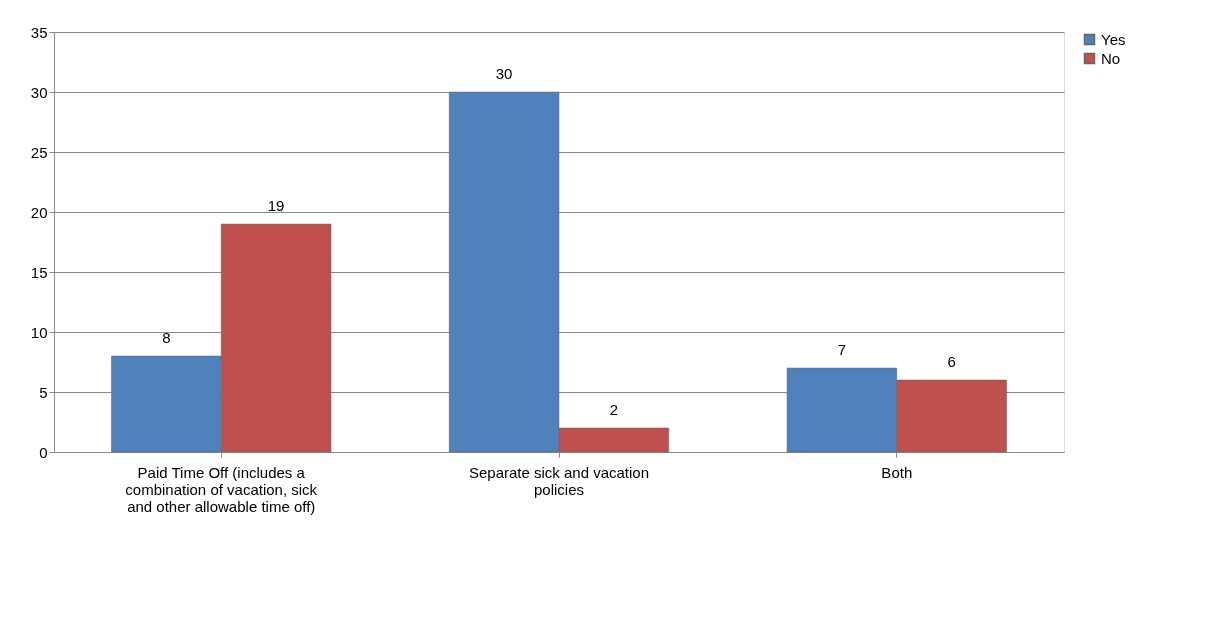 The image size is (1225, 631). I want to click on data-label: 19, so click(276, 205).